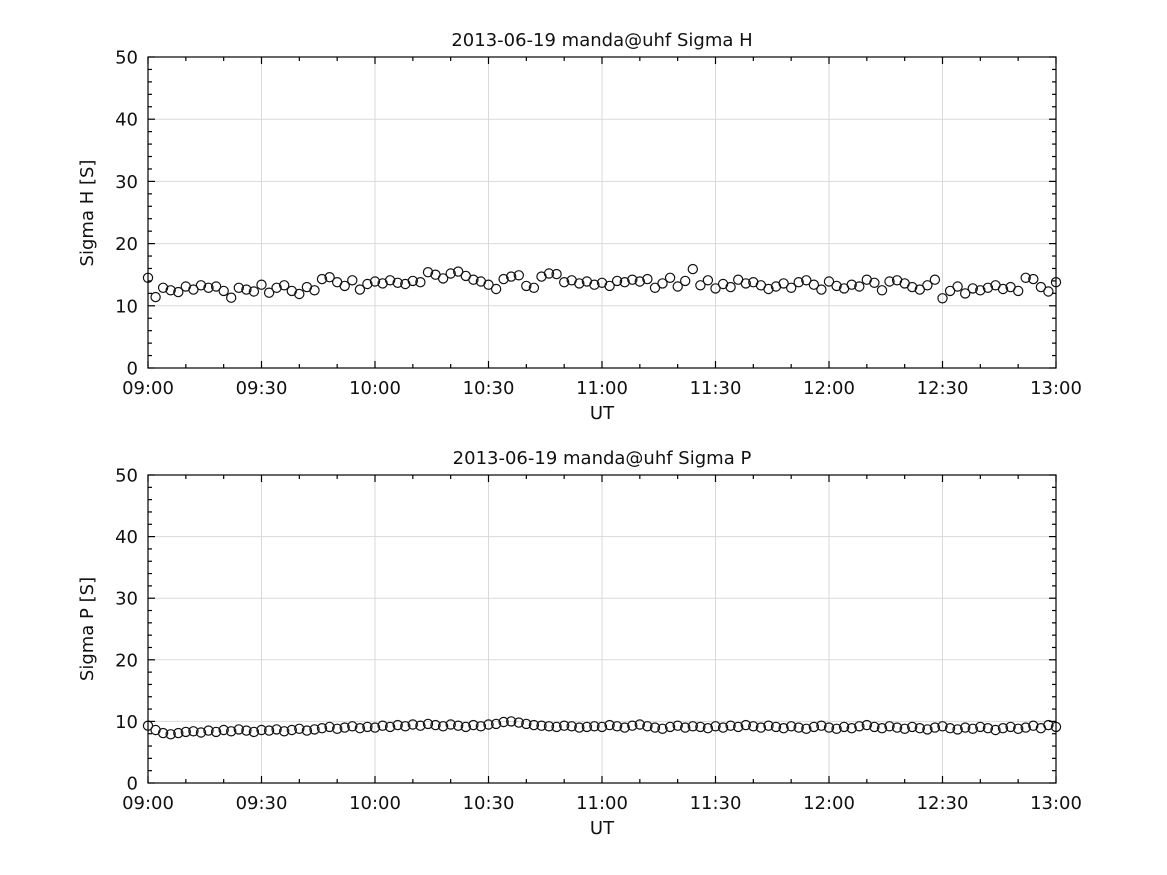 This screenshot has height=875, width=1167. Describe the element at coordinates (126, 244) in the screenshot. I see `y-tick-label: 20` at that location.